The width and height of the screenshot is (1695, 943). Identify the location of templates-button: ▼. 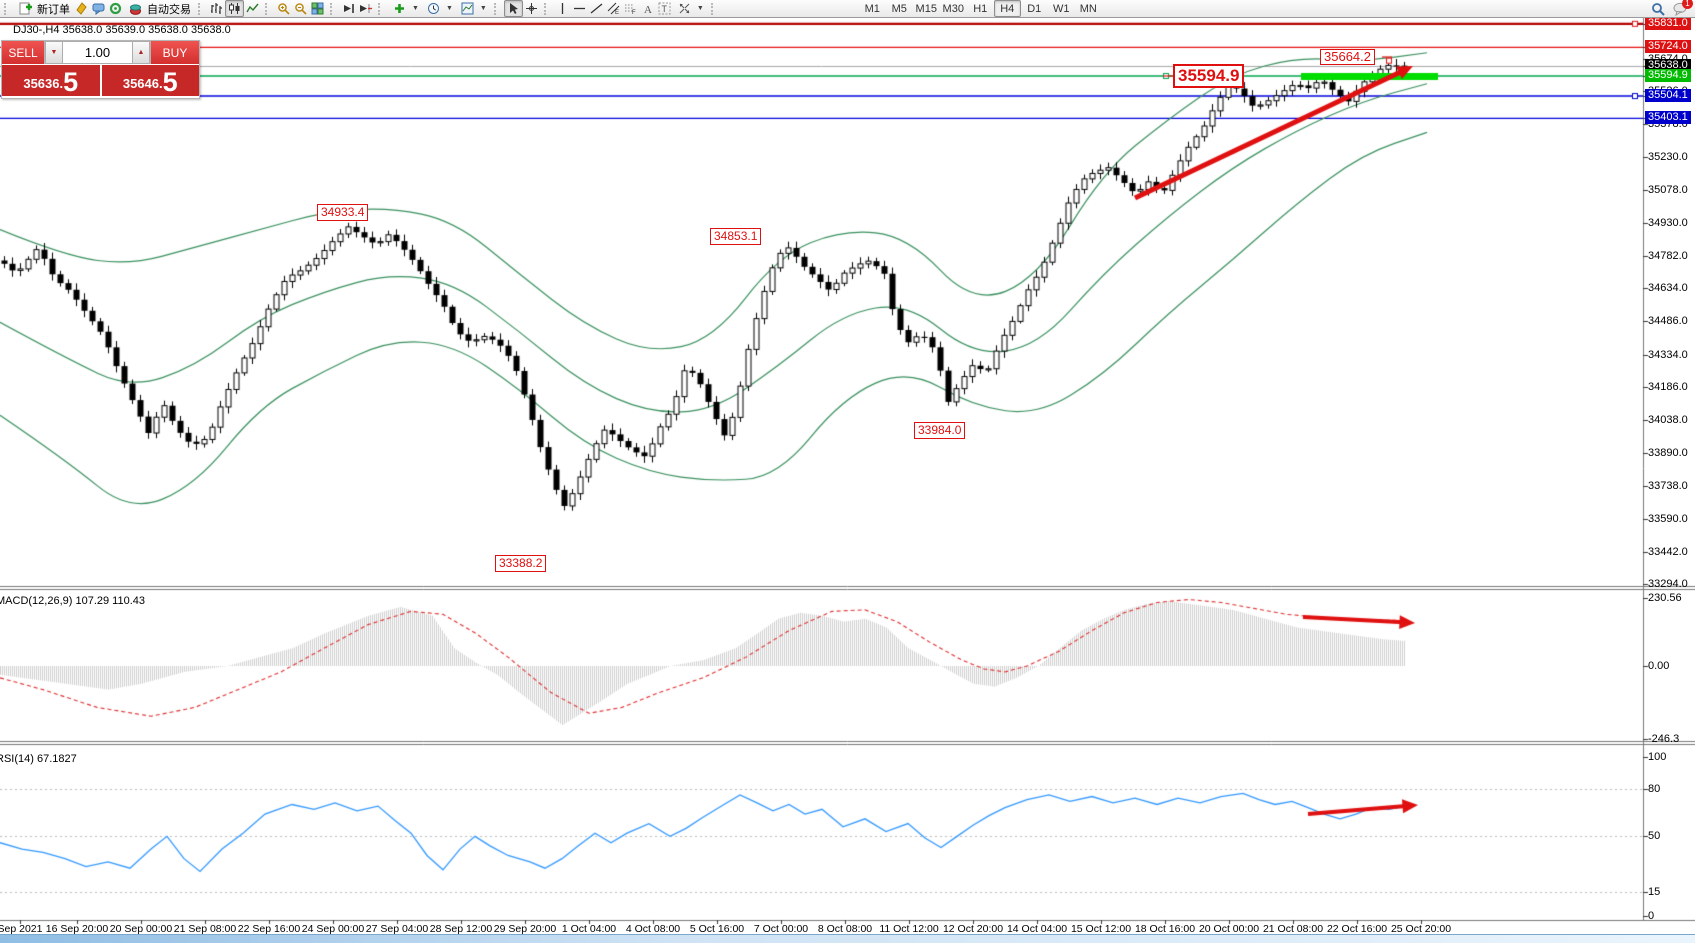
(473, 8).